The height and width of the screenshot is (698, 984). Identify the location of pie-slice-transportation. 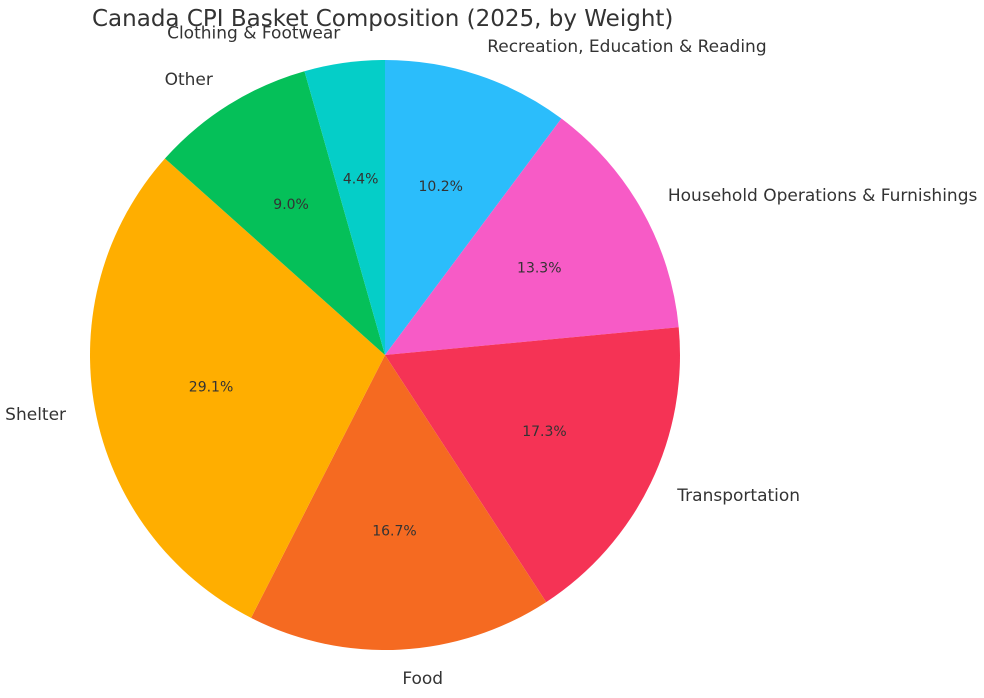
(533, 465).